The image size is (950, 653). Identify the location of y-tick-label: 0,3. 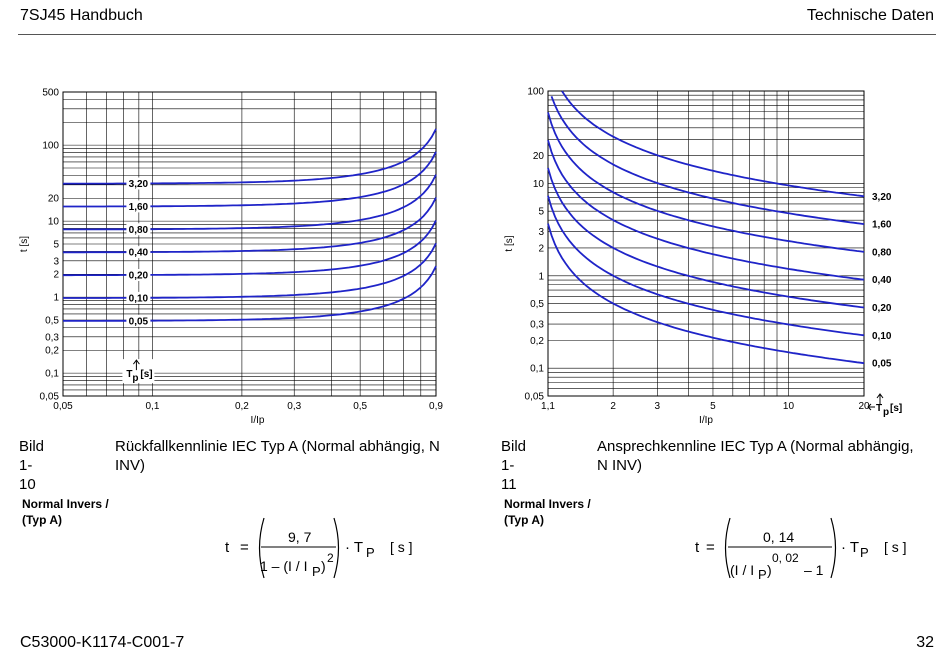
(537, 325).